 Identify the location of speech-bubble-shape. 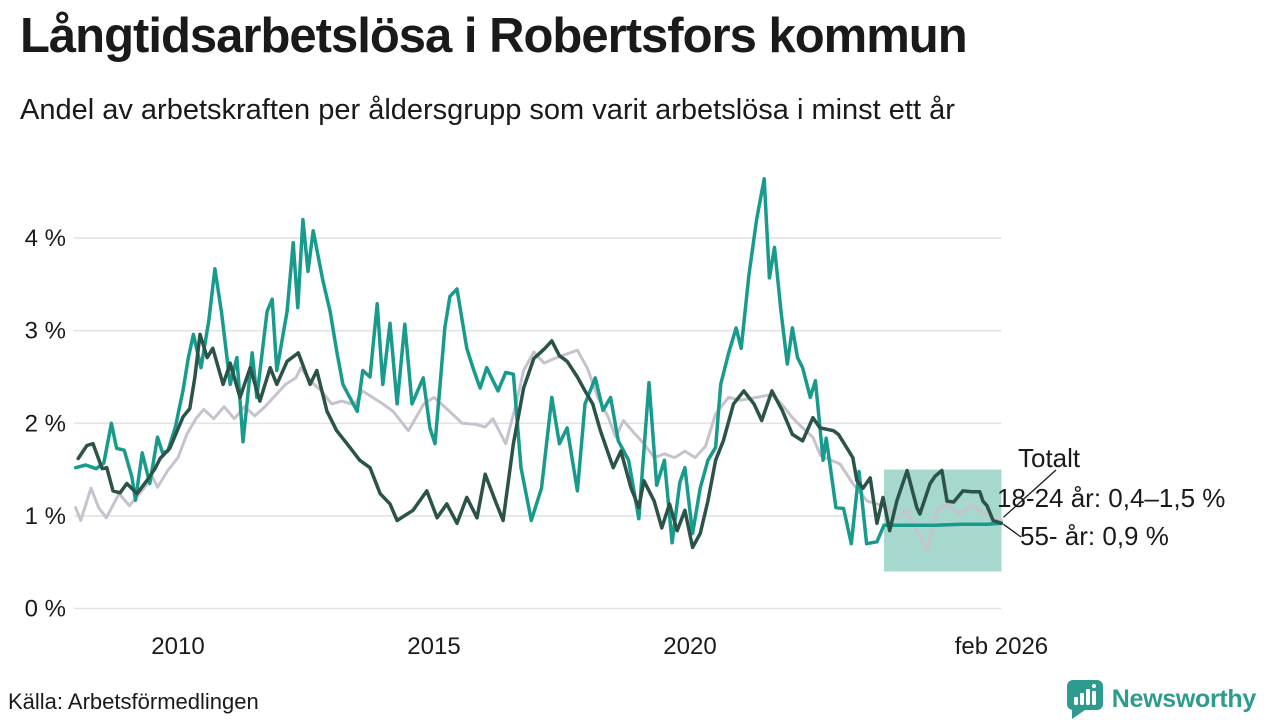
(1084, 699).